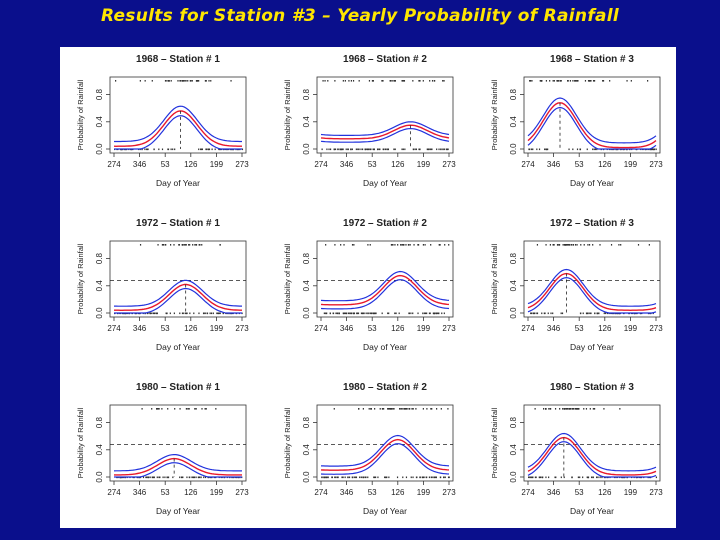 The image size is (720, 540). Describe the element at coordinates (347, 492) in the screenshot. I see `x-tick-label: 346` at that location.